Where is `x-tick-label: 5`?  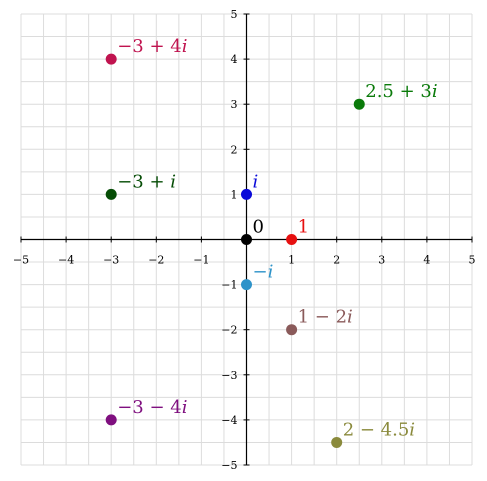 x-tick-label: 5 is located at coordinates (472, 260).